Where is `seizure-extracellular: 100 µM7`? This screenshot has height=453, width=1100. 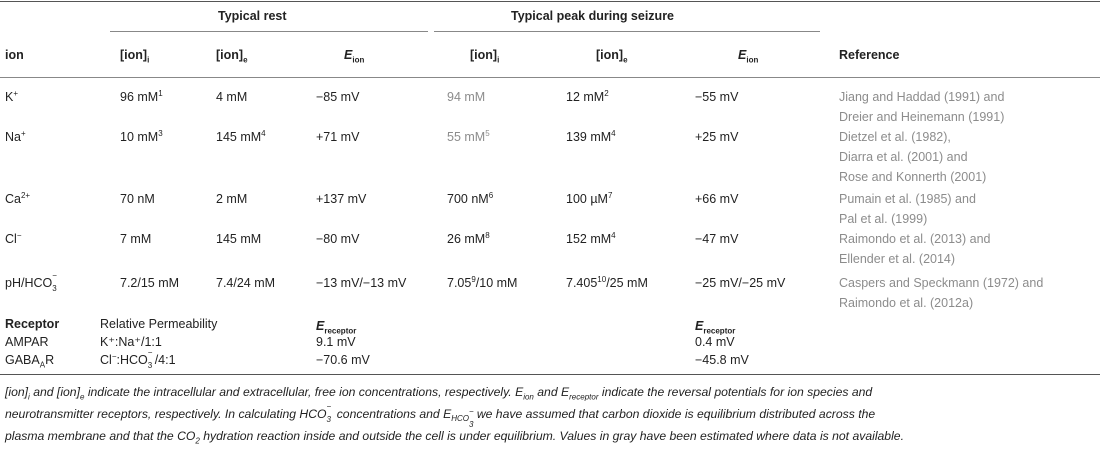
seizure-extracellular: 100 µM7 is located at coordinates (589, 198).